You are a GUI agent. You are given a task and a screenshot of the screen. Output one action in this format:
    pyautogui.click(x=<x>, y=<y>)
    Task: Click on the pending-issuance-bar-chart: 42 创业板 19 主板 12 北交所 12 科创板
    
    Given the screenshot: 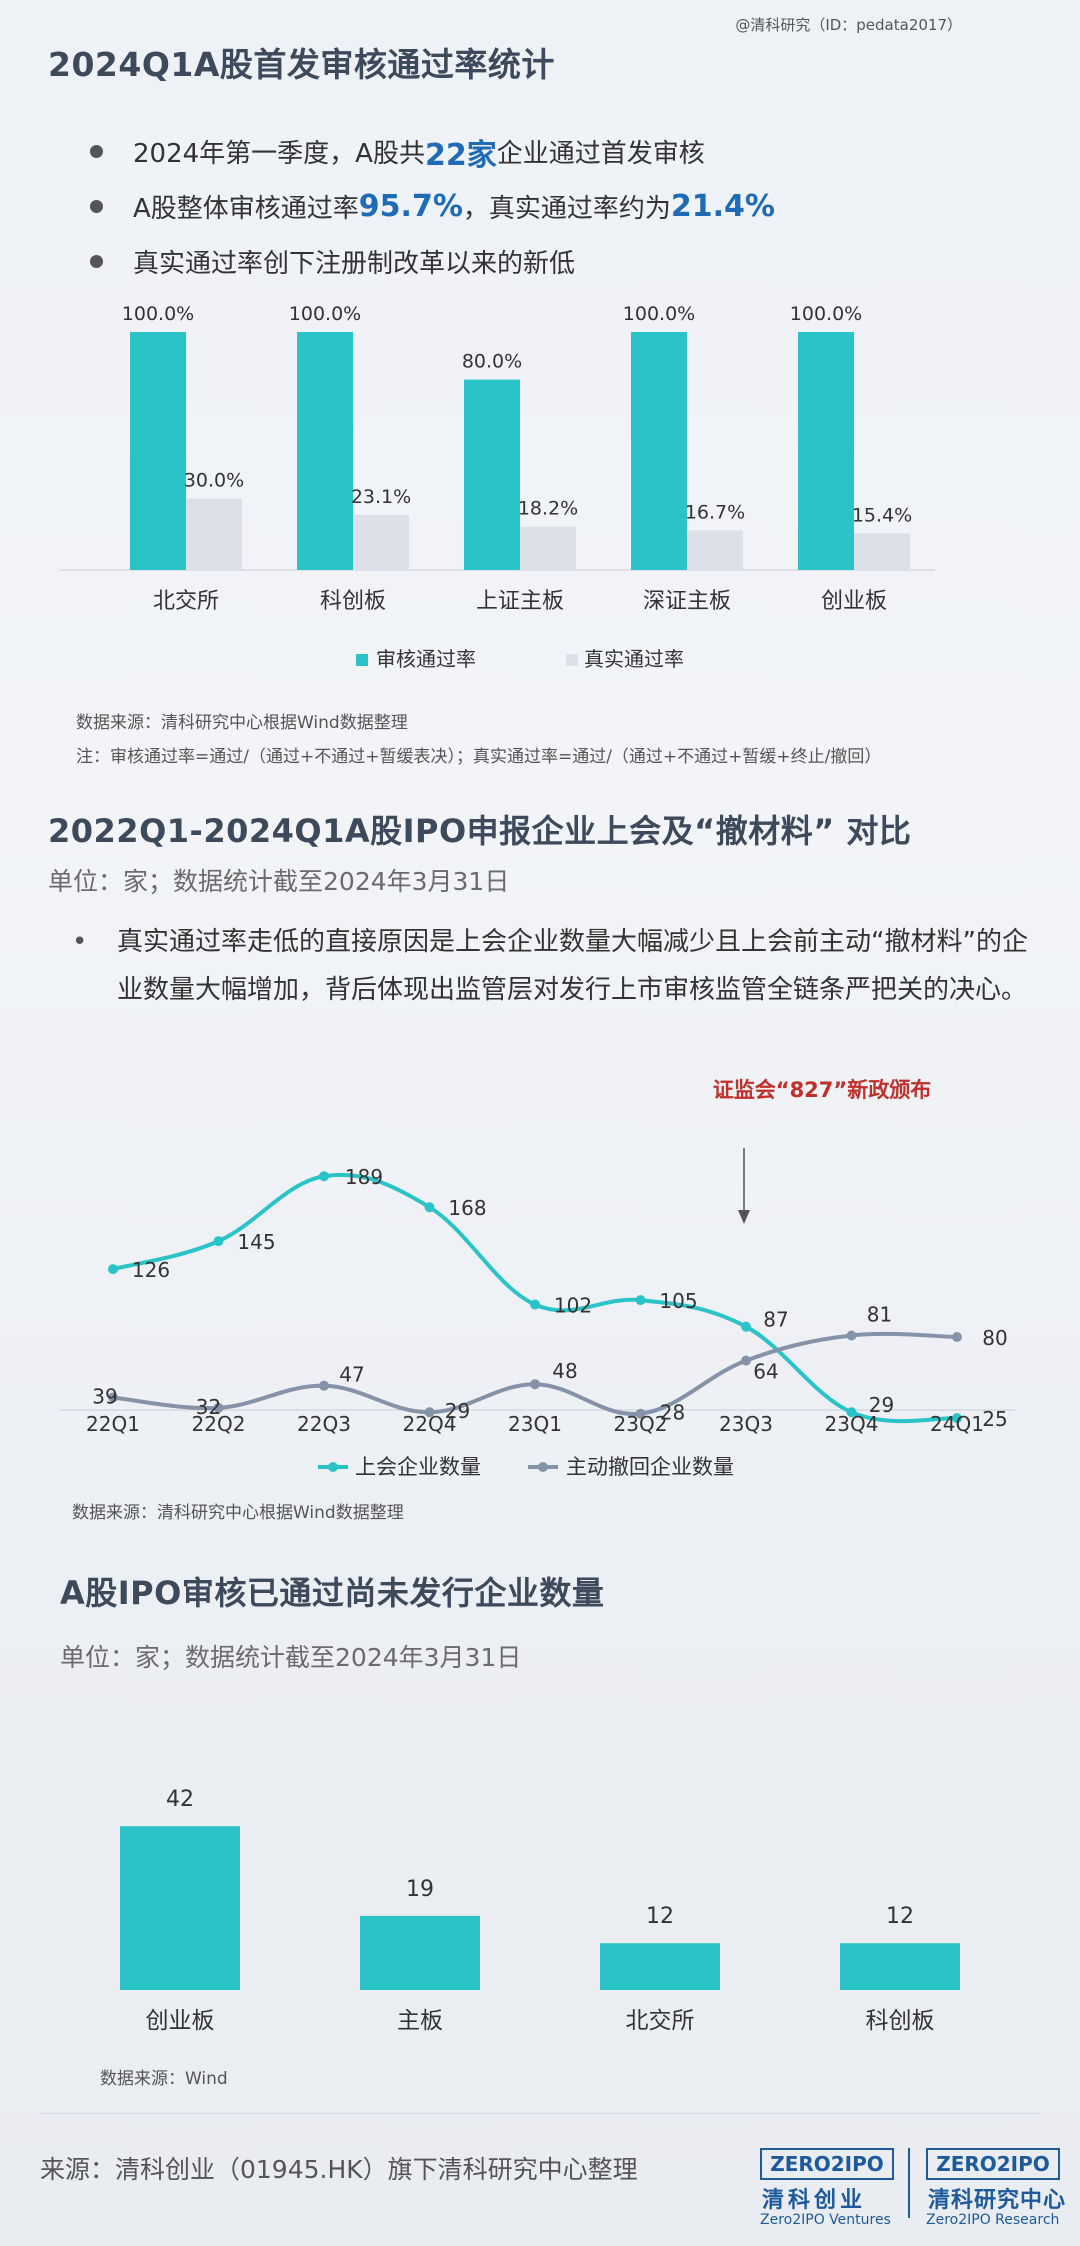 What is the action you would take?
    pyautogui.click(x=540, y=1910)
    